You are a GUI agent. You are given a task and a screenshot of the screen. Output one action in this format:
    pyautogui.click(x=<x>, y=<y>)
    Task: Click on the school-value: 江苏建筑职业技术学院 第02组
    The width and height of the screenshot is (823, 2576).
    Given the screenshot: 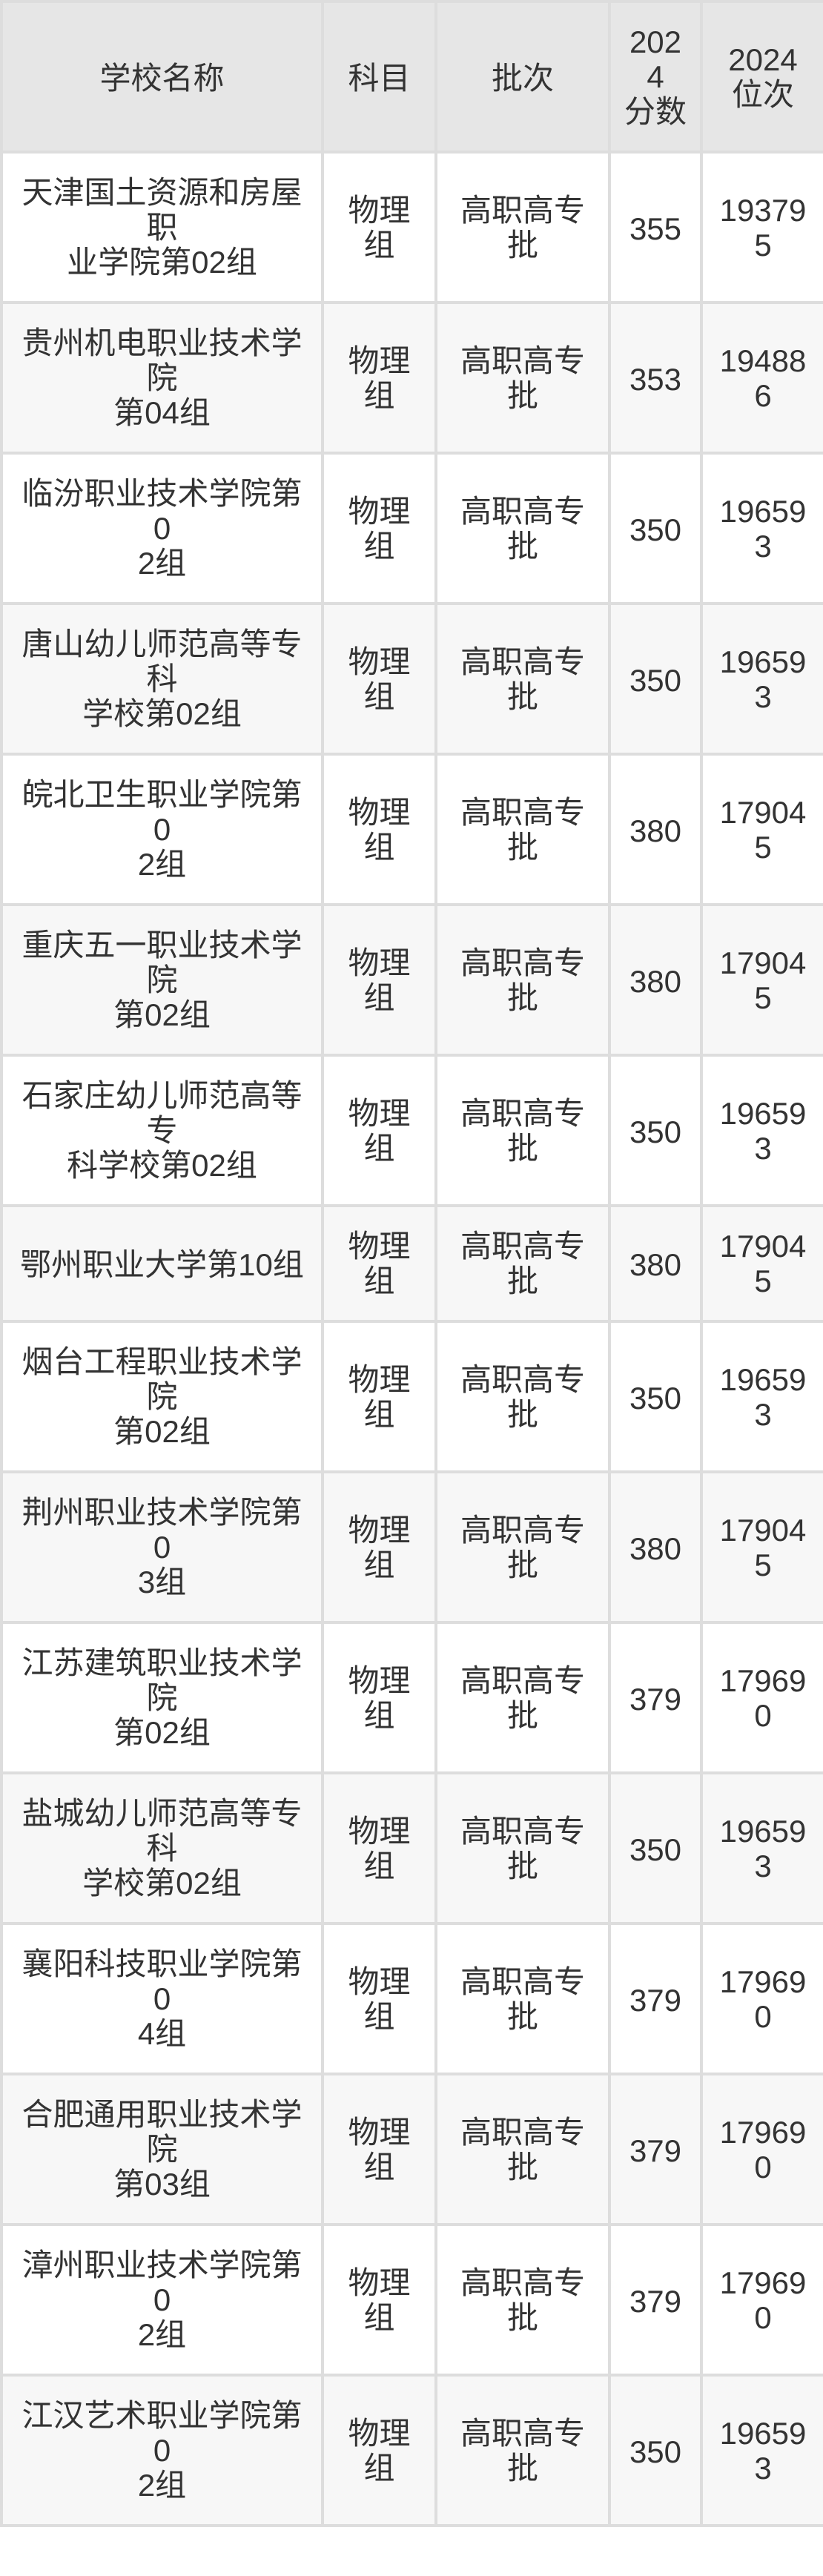 What is the action you would take?
    pyautogui.click(x=162, y=1697)
    